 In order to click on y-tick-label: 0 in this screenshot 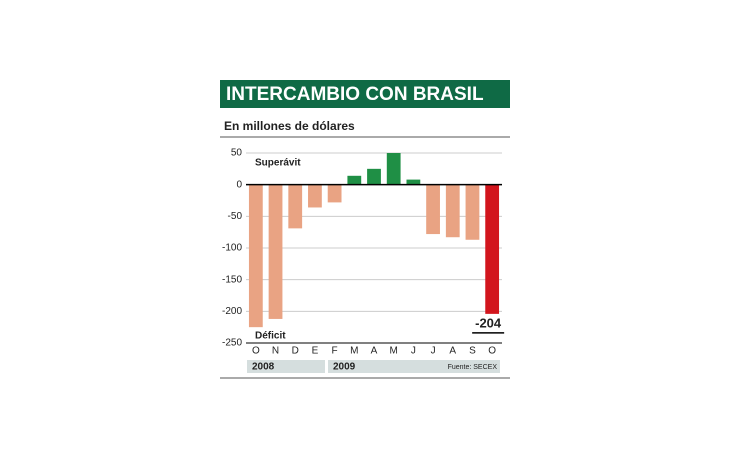, I will do `click(239, 184)`.